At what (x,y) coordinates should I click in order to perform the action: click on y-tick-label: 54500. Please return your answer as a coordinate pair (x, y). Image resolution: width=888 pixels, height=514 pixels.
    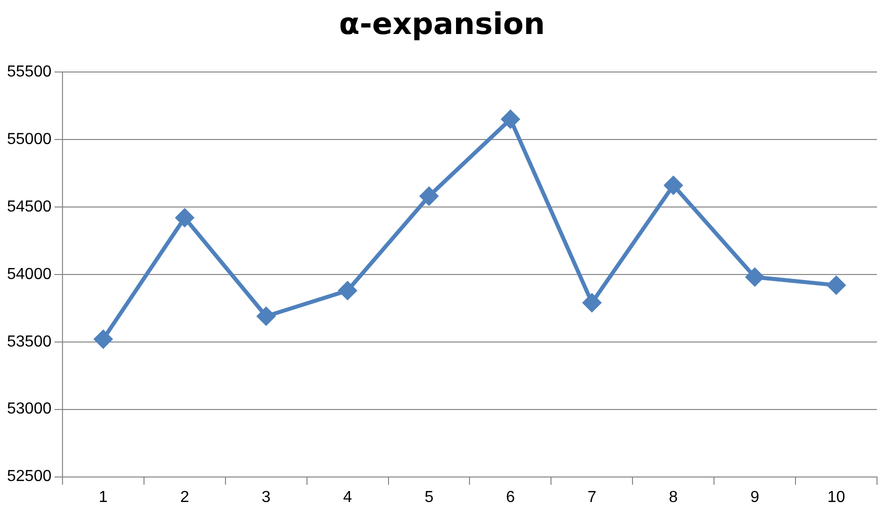
    Looking at the image, I should click on (29, 207).